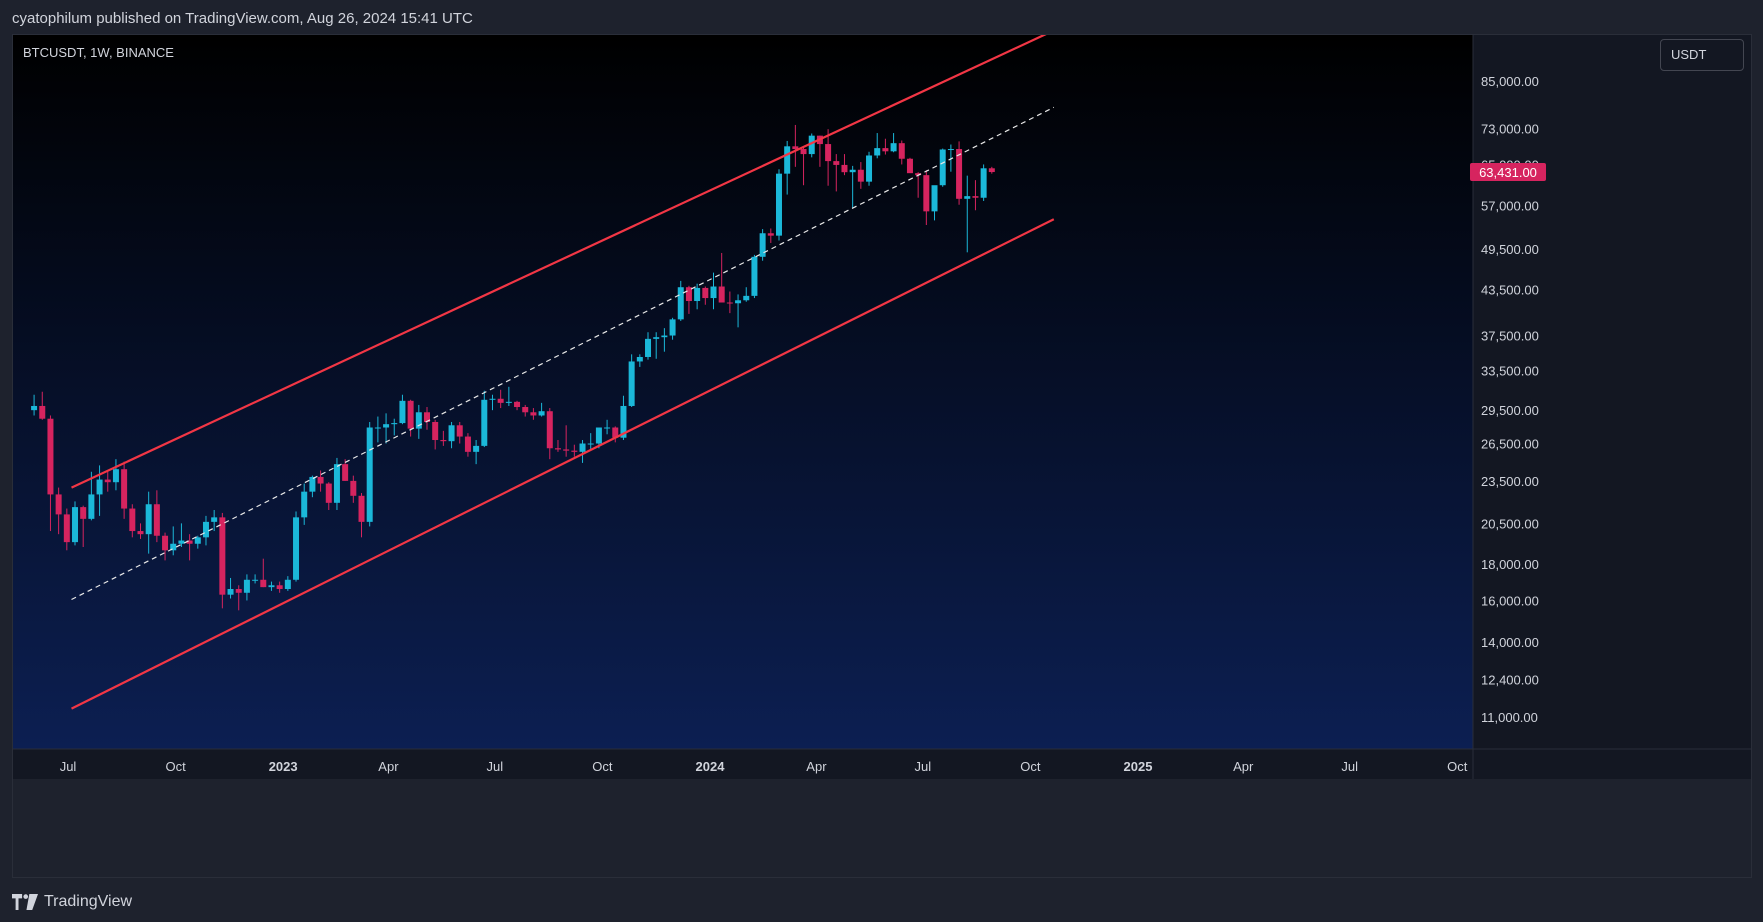  Describe the element at coordinates (175, 766) in the screenshot. I see `time-tick-label: Oct` at that location.